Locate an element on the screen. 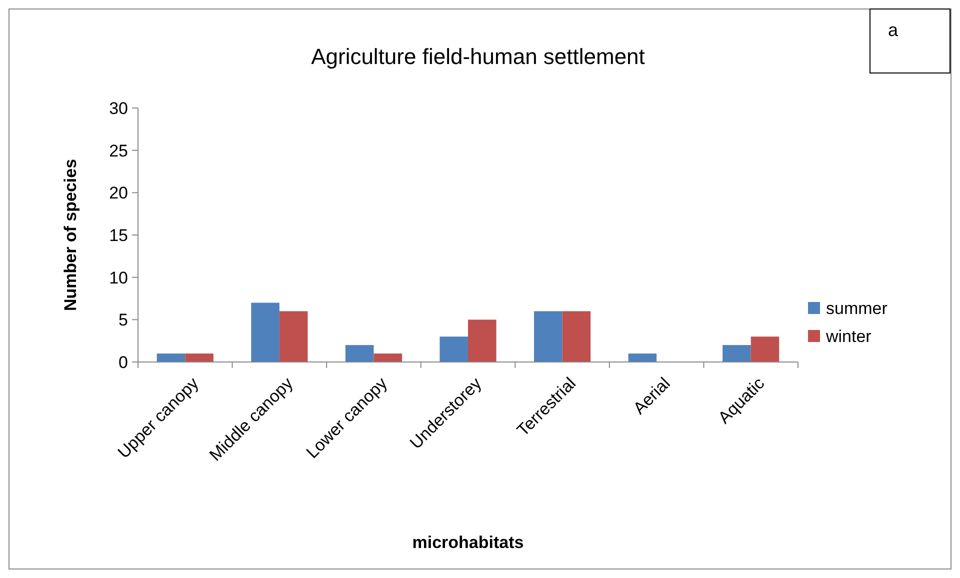  text: a is located at coordinates (893, 30).